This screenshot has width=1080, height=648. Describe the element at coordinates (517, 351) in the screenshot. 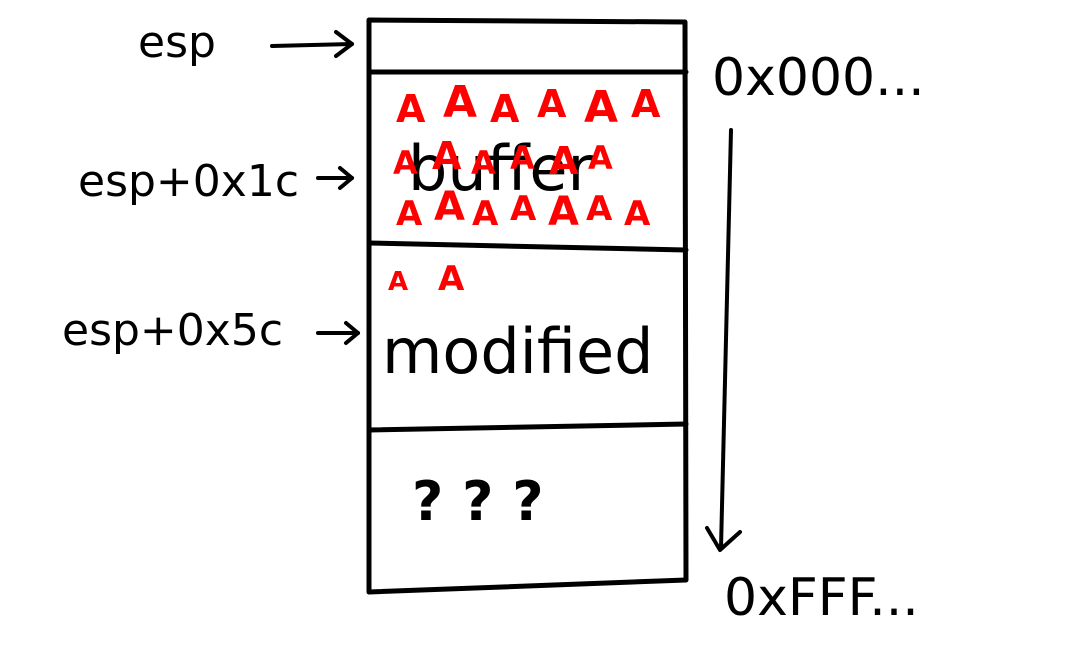

I see `modified-label: modified` at that location.